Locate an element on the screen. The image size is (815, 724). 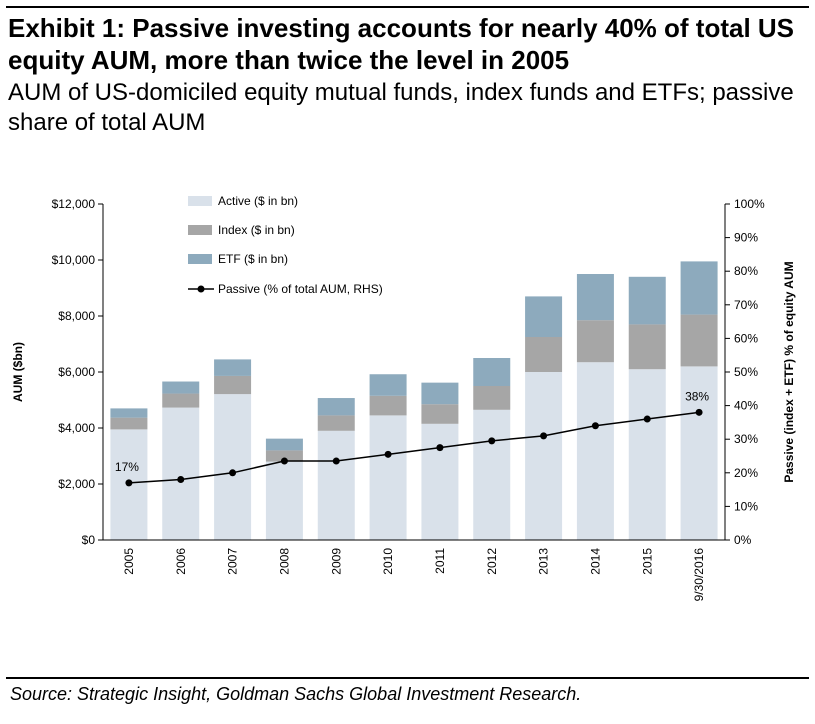
legend-label-0: Active ($ in bn) is located at coordinates (258, 201).